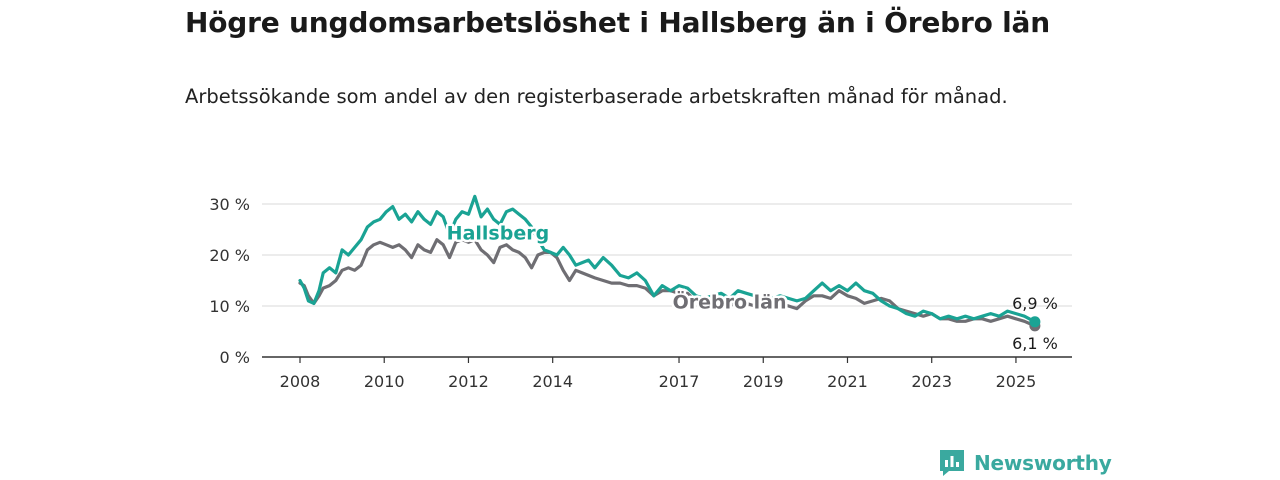 Image resolution: width=1280 pixels, height=480 pixels. Describe the element at coordinates (229, 306) in the screenshot. I see `y-tick-label: 10 %` at that location.